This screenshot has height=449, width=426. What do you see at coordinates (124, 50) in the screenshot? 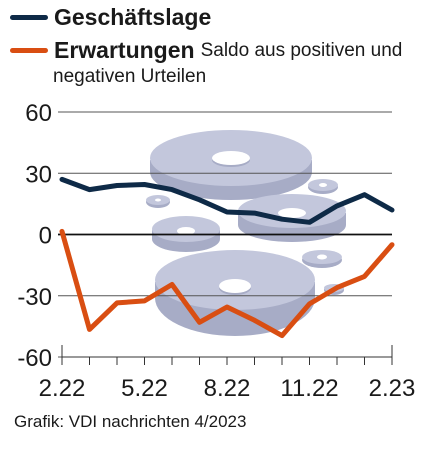
I see `legend-label-erwartungen: Erwartungen` at bounding box center [124, 50].